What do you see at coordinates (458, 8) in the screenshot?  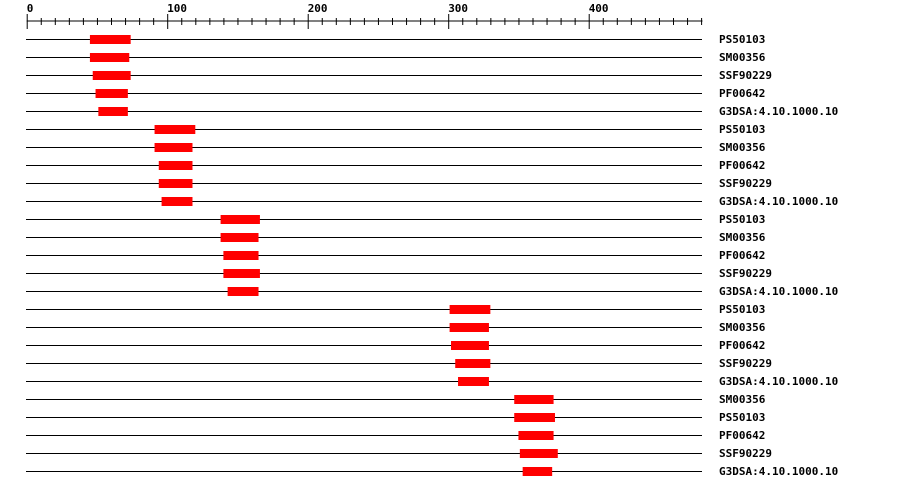 I see `tick-label: 300` at bounding box center [458, 8].